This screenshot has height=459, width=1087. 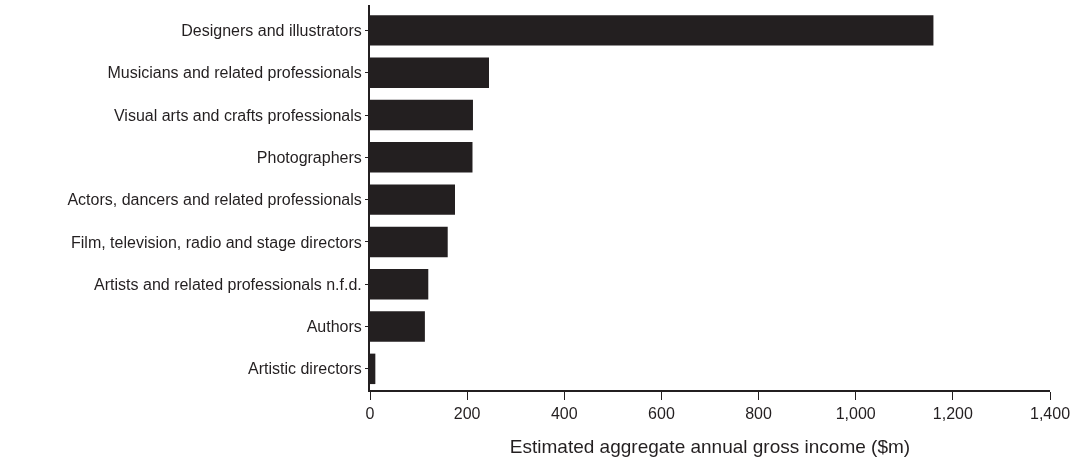 What do you see at coordinates (237, 115) in the screenshot?
I see `y-tick-label: Visual arts and crafts professionals` at bounding box center [237, 115].